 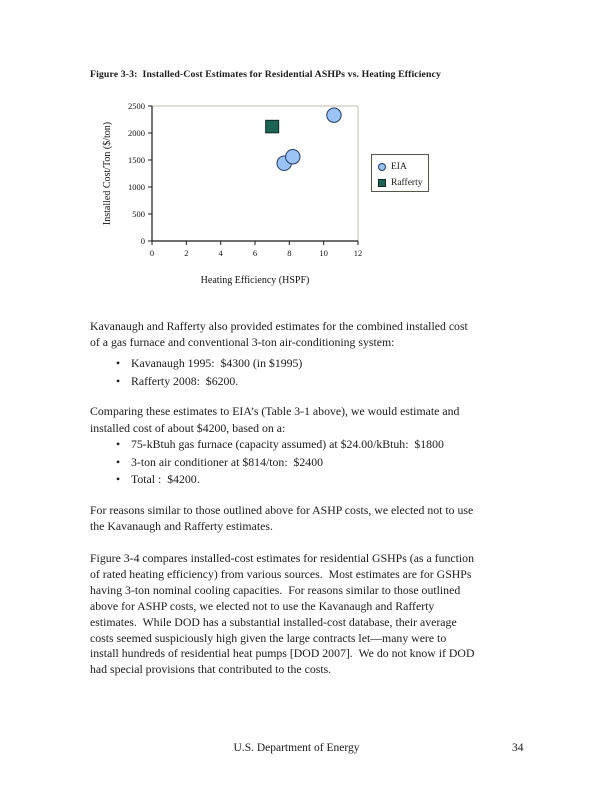 What do you see at coordinates (185, 381) in the screenshot?
I see `bullet-text: Rafferty 2008: $6200.` at bounding box center [185, 381].